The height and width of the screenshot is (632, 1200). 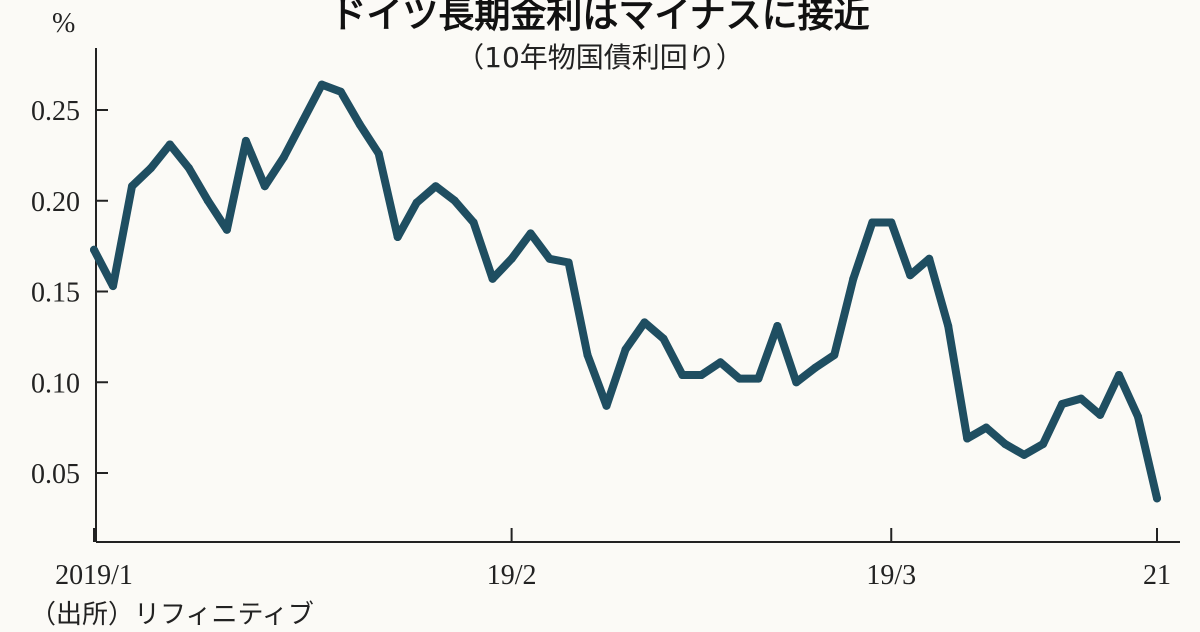 I want to click on y-axis-ticks: 0.05 0.10 0.15 0.20 0.25, so click(x=69, y=293).